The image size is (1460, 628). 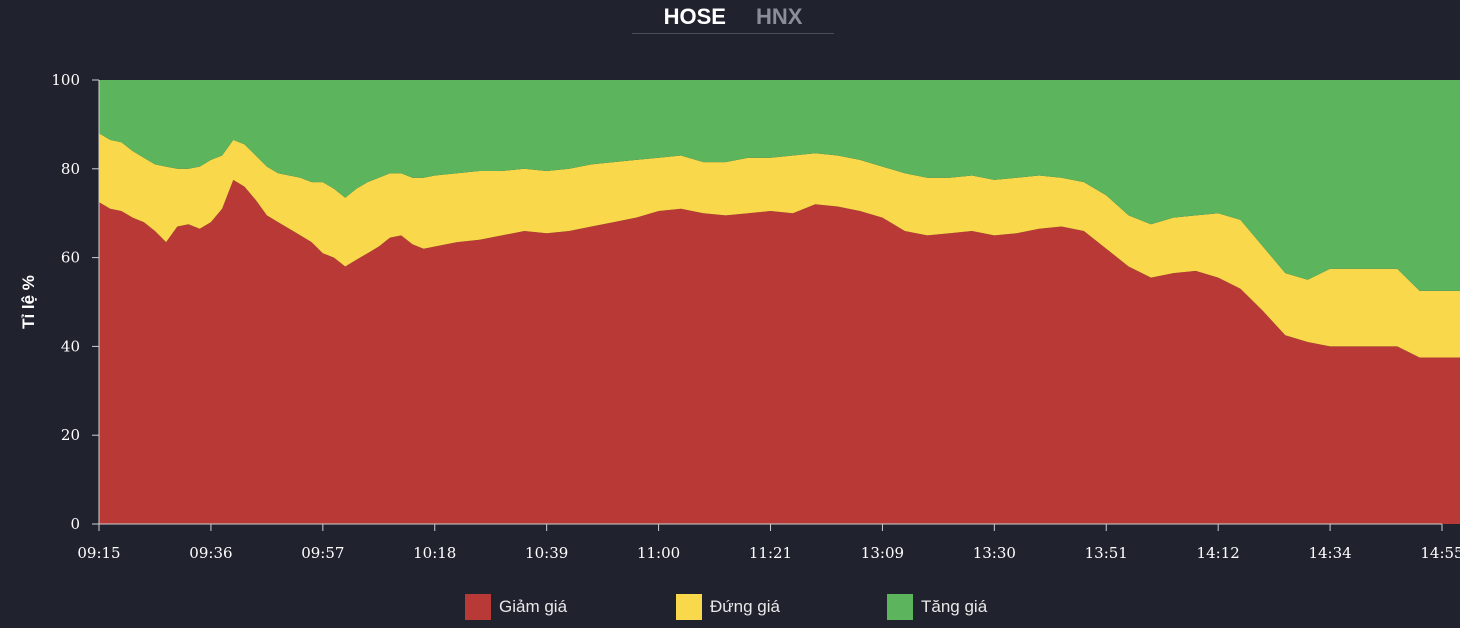 I want to click on legend-label-giam-gia: Giảm giá, so click(x=533, y=606).